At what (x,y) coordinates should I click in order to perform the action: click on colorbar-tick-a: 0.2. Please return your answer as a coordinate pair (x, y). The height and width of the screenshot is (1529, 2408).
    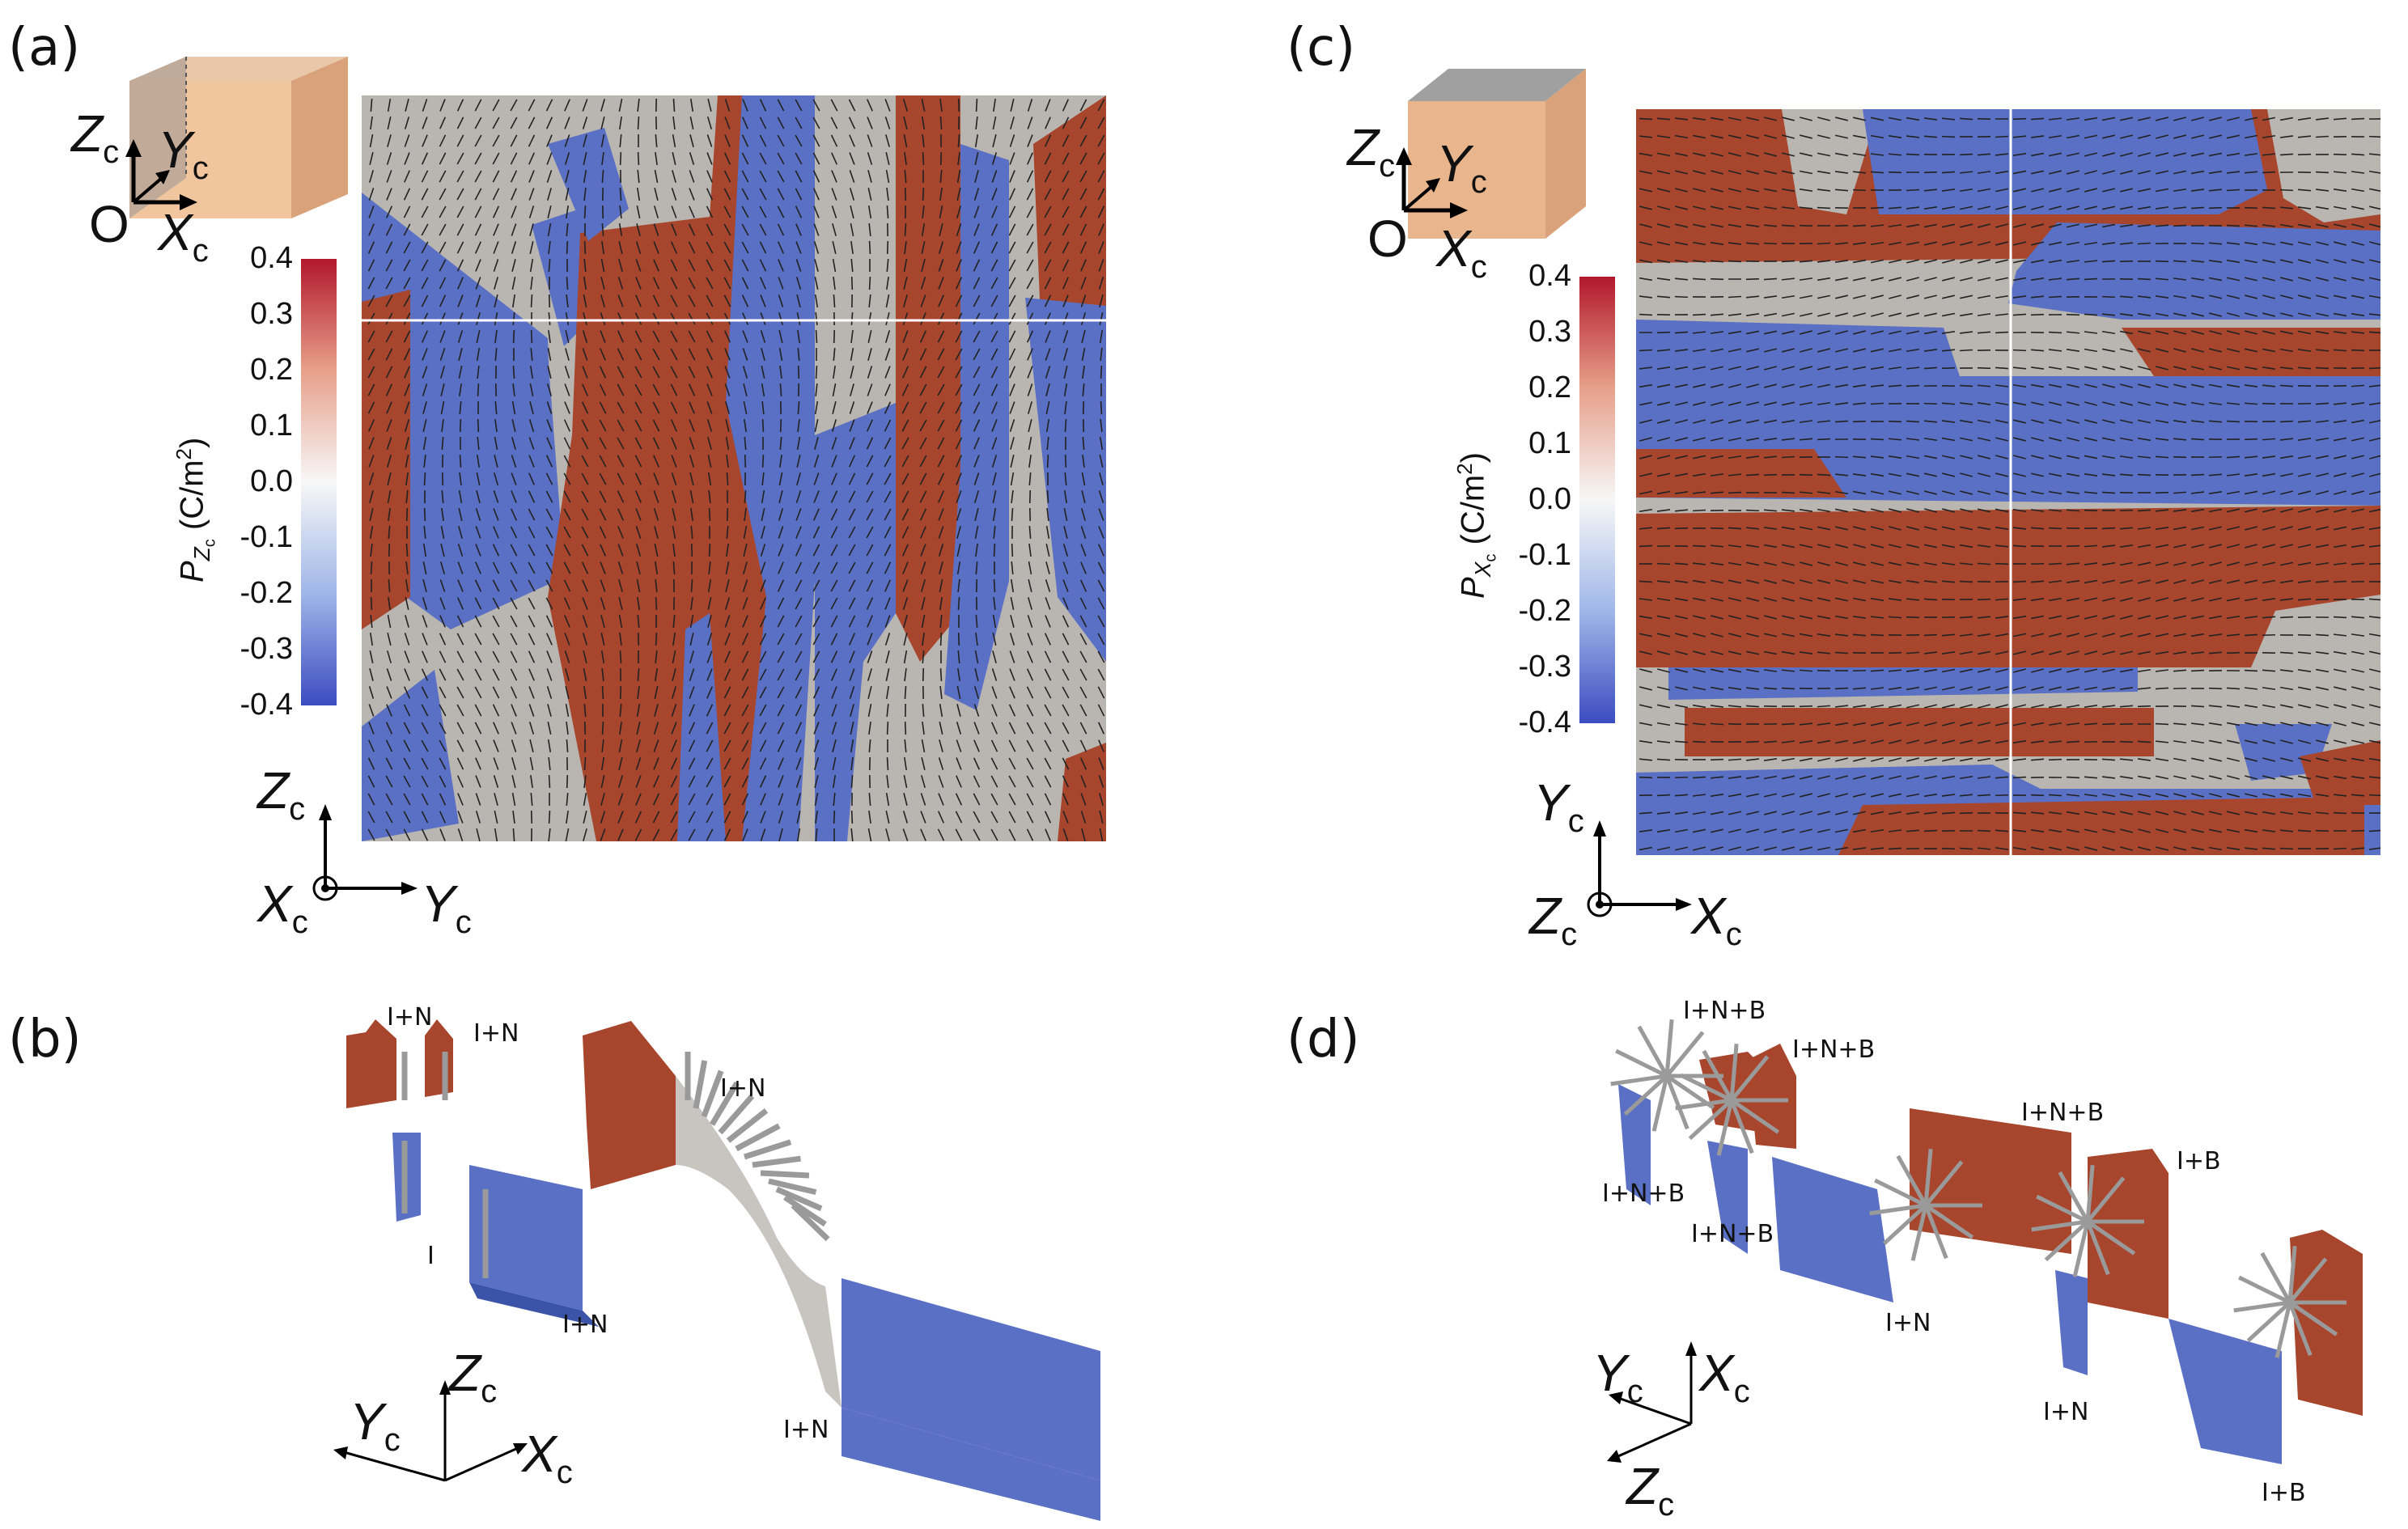
    Looking at the image, I should click on (271, 370).